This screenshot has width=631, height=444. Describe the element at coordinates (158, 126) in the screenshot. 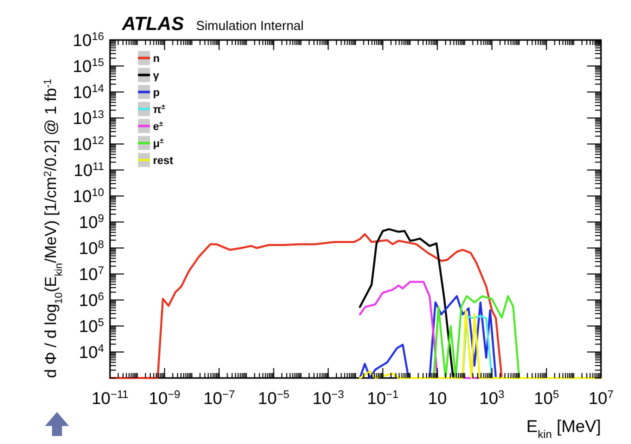

I see `legend-label: e$^{±}$` at that location.